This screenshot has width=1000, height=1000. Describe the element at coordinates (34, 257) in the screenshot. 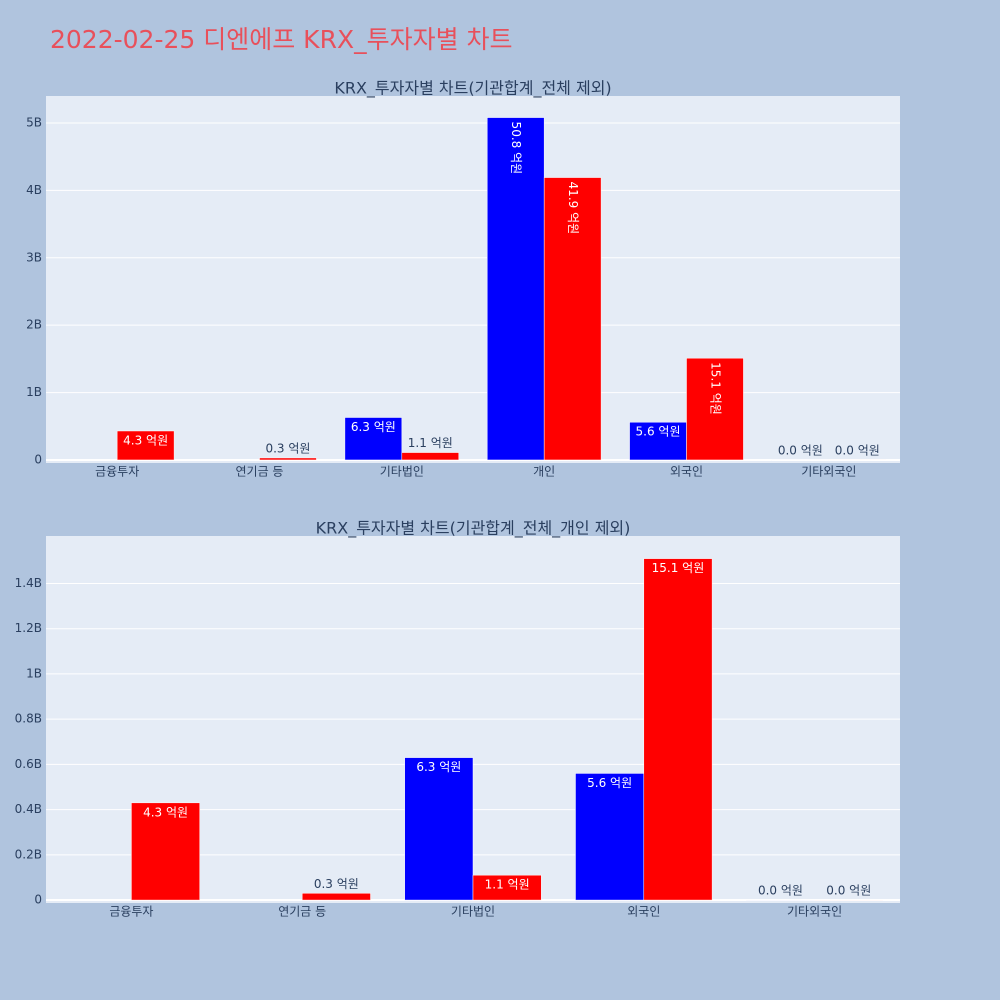

I see `y-tick-label: 3B` at that location.